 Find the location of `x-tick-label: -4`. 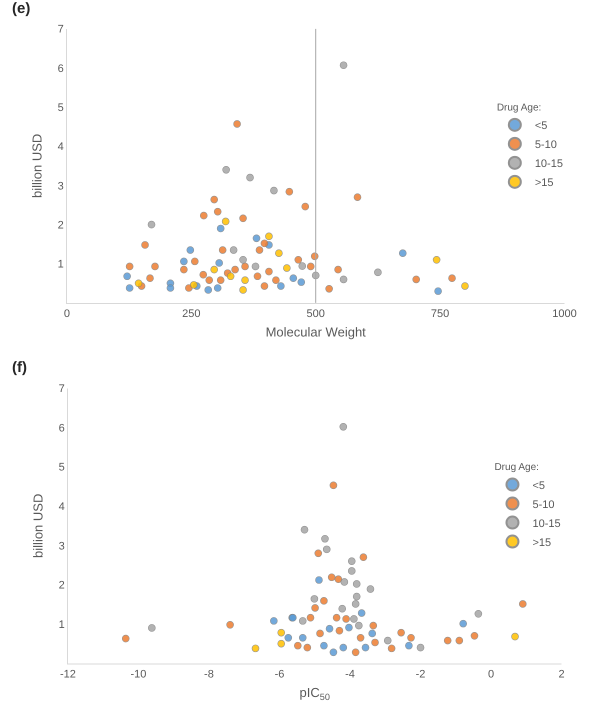

x-tick-label: -4 is located at coordinates (350, 674).